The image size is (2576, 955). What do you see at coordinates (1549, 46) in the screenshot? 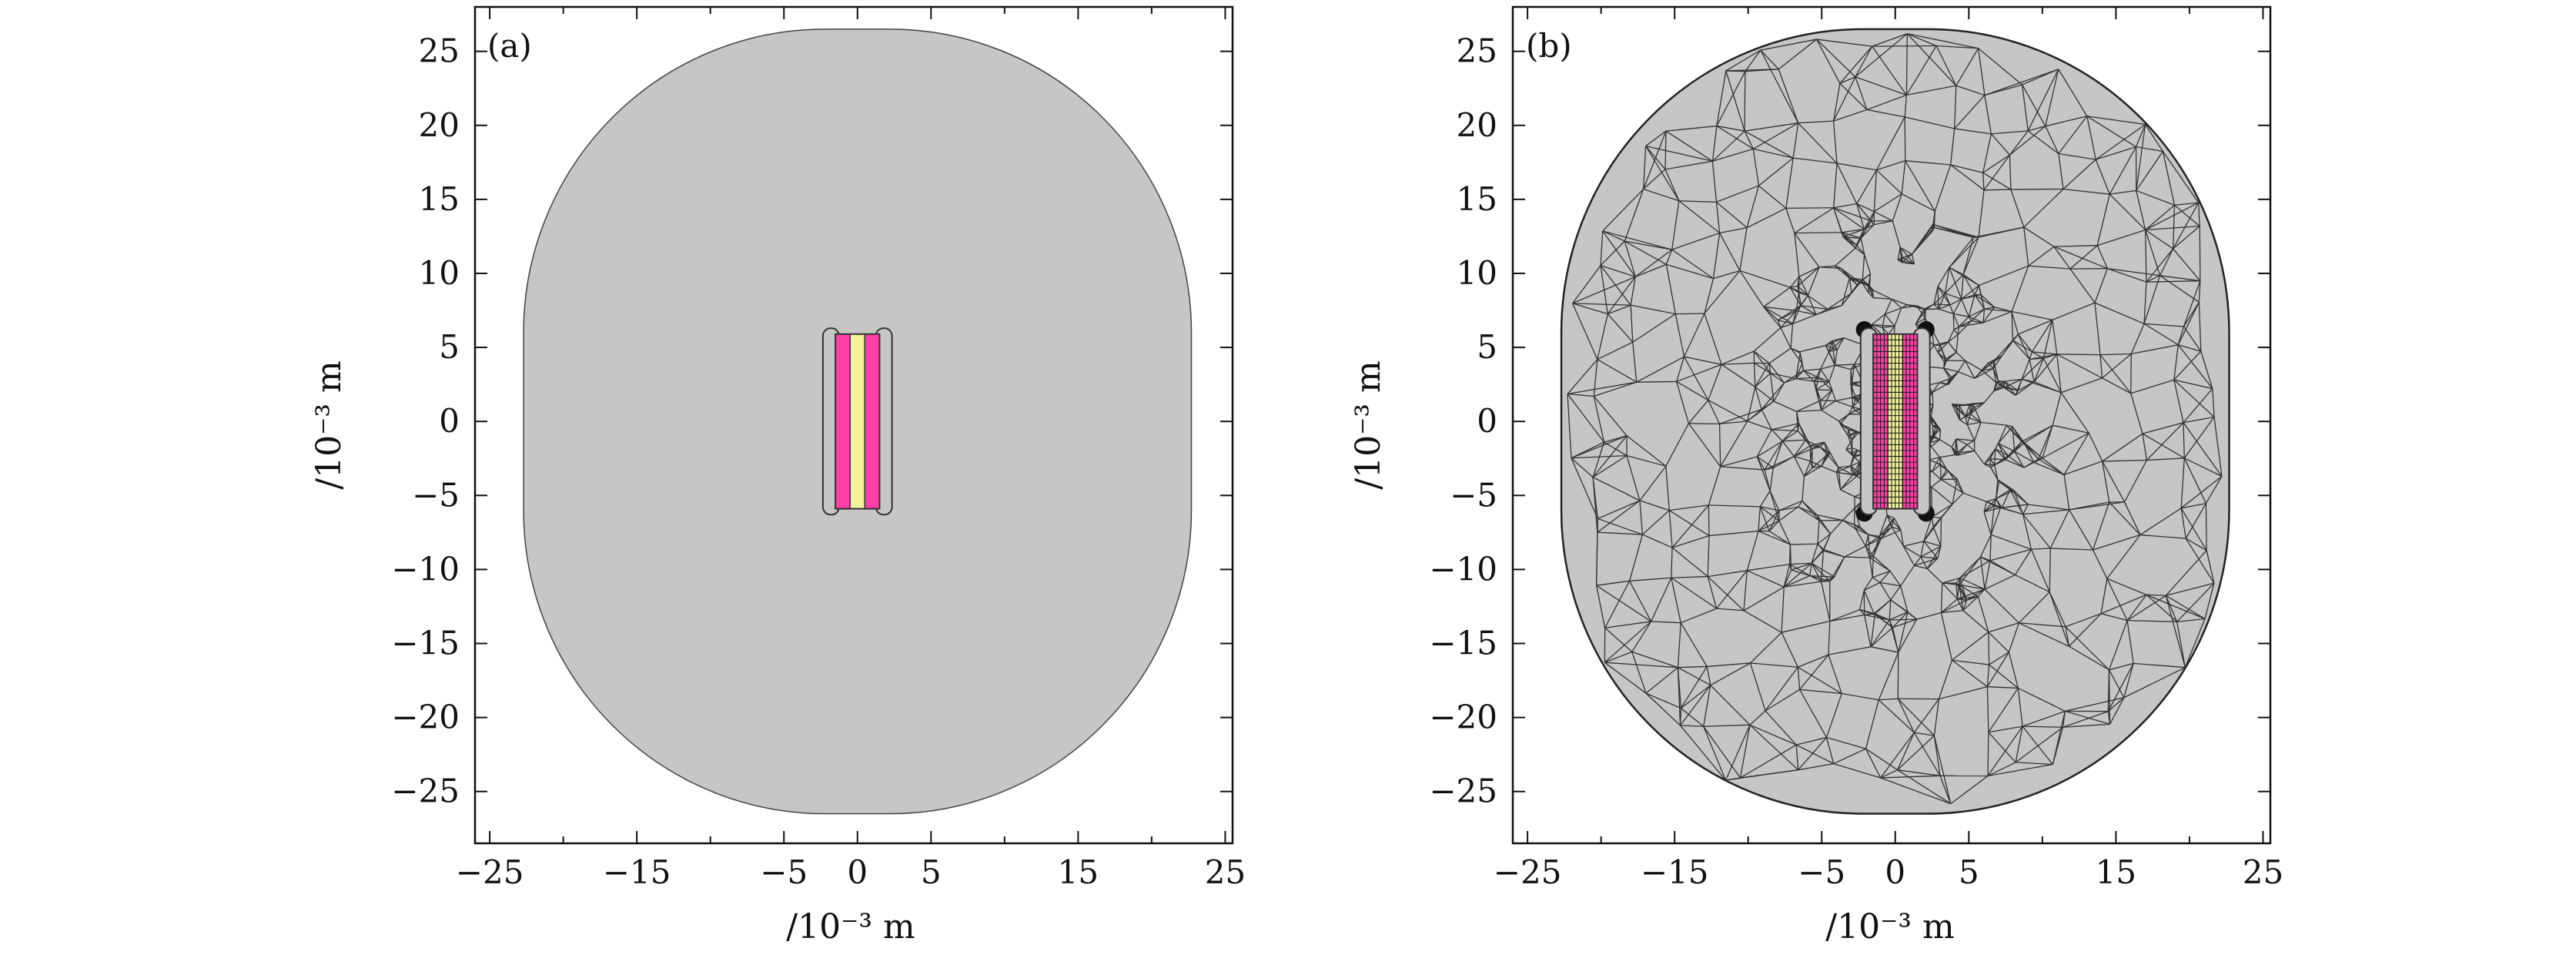
I see `panel-b-label: (b)` at bounding box center [1549, 46].